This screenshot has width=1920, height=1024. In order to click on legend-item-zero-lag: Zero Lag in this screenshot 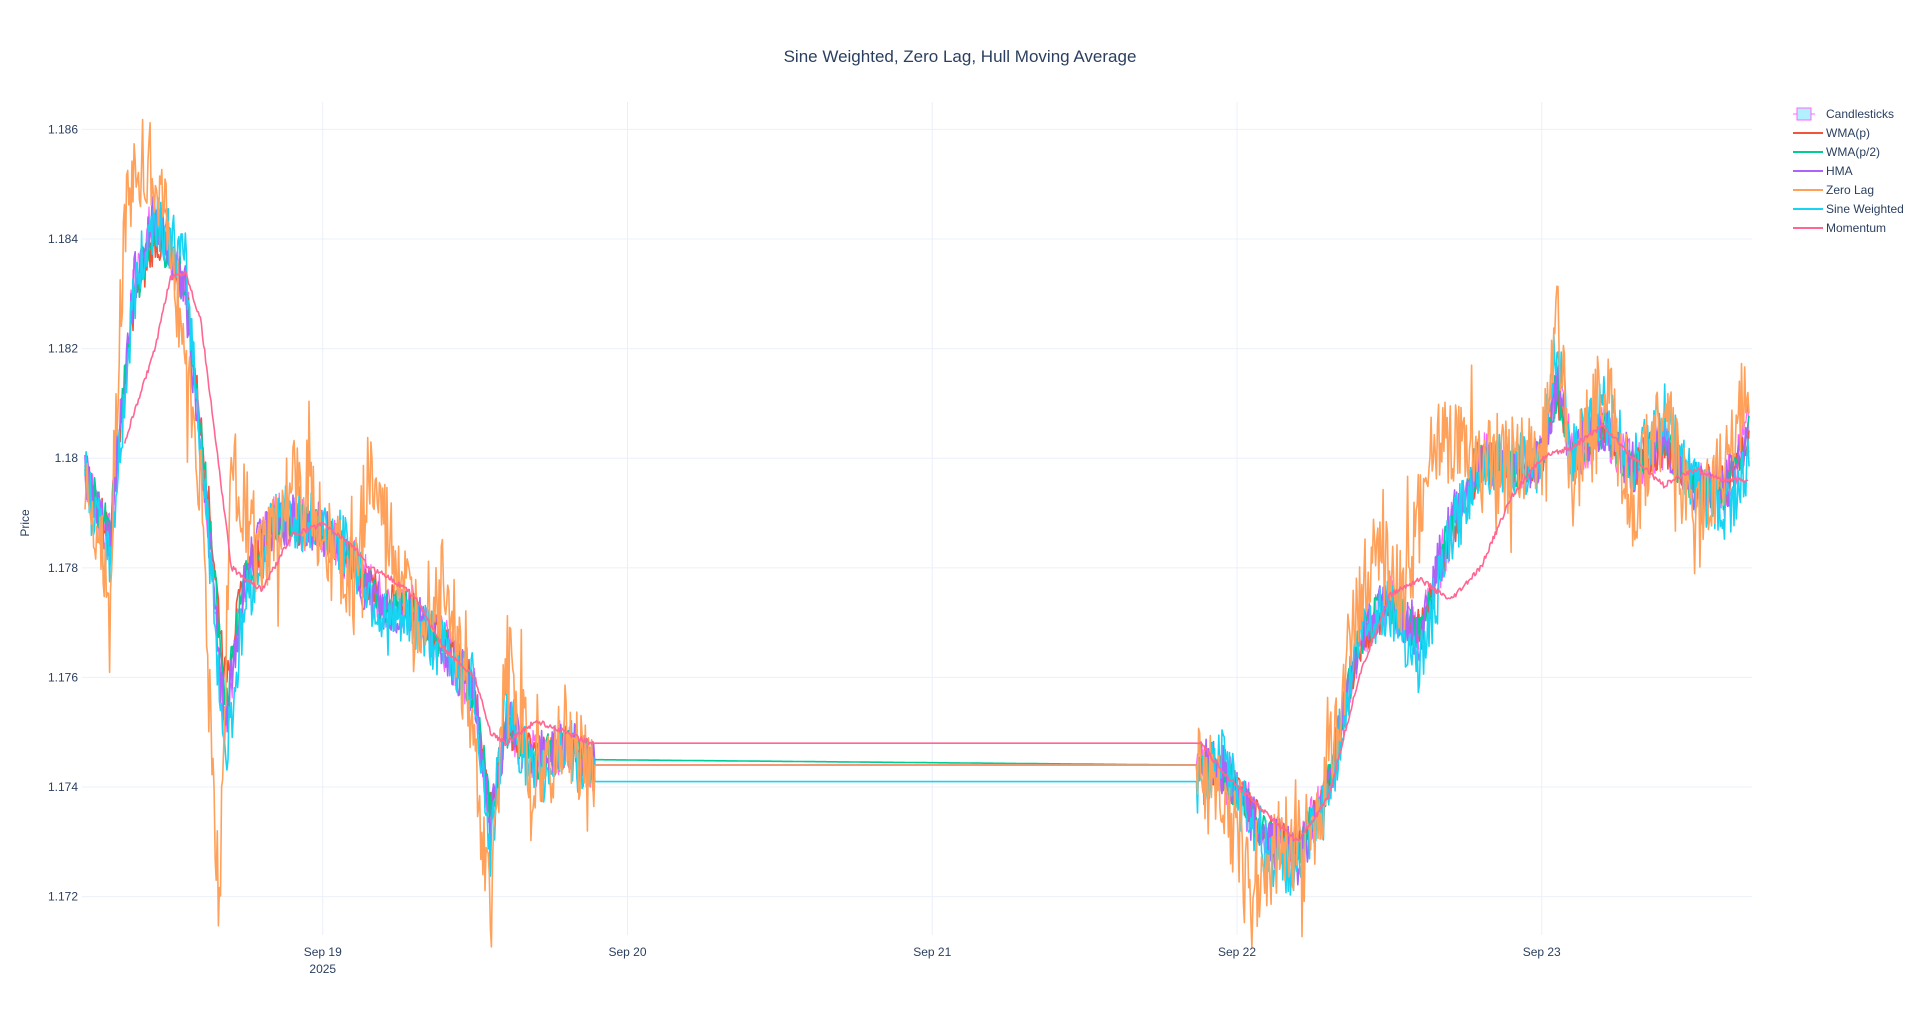, I will do `click(1833, 190)`.